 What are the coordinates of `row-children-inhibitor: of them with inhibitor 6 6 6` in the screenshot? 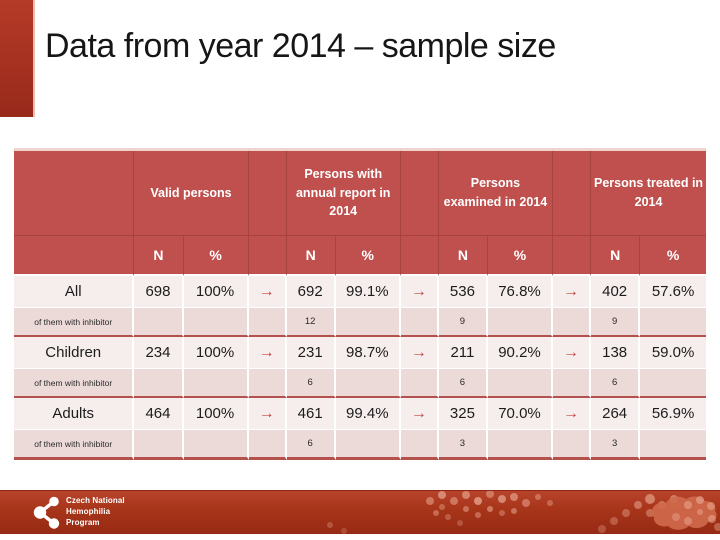 It's located at (360, 383).